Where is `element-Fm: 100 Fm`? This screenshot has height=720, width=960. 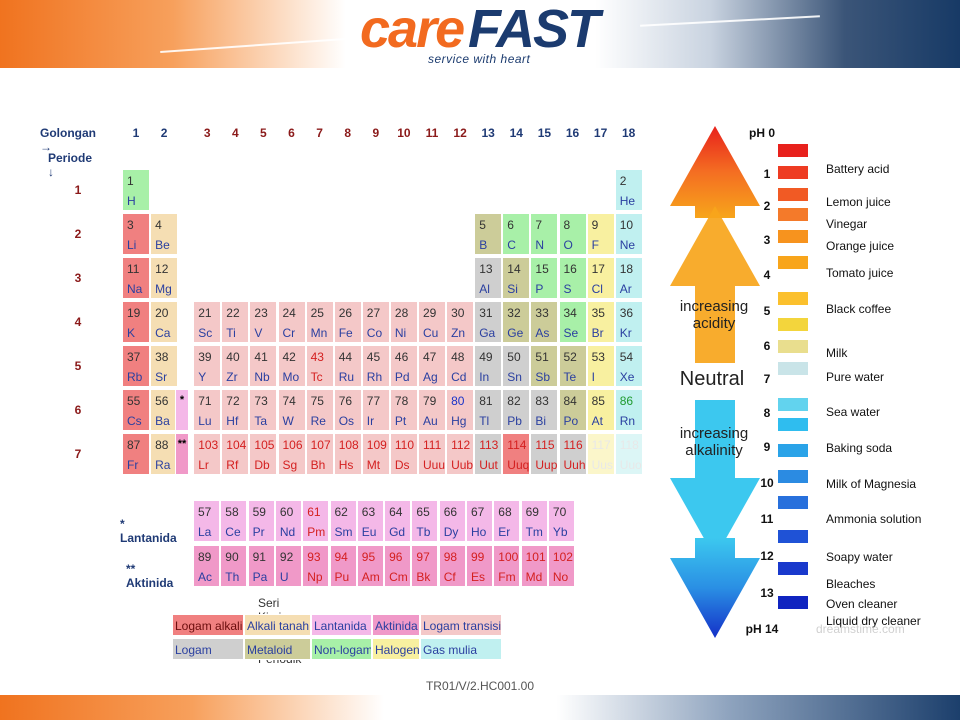
element-Fm: 100 Fm is located at coordinates (507, 566).